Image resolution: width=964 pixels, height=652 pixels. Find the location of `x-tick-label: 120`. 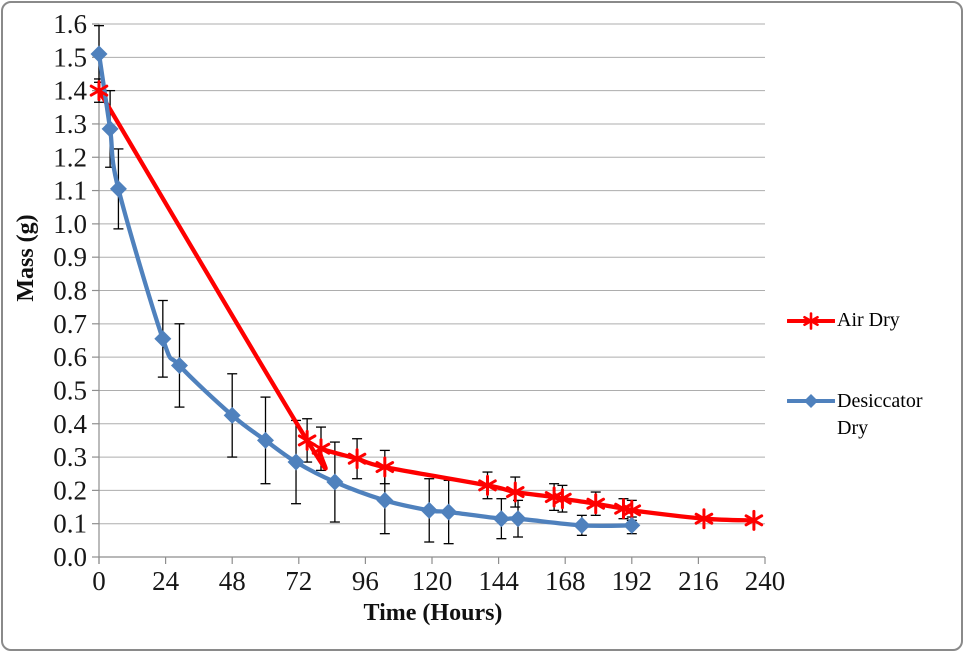

x-tick-label: 120 is located at coordinates (432, 581).